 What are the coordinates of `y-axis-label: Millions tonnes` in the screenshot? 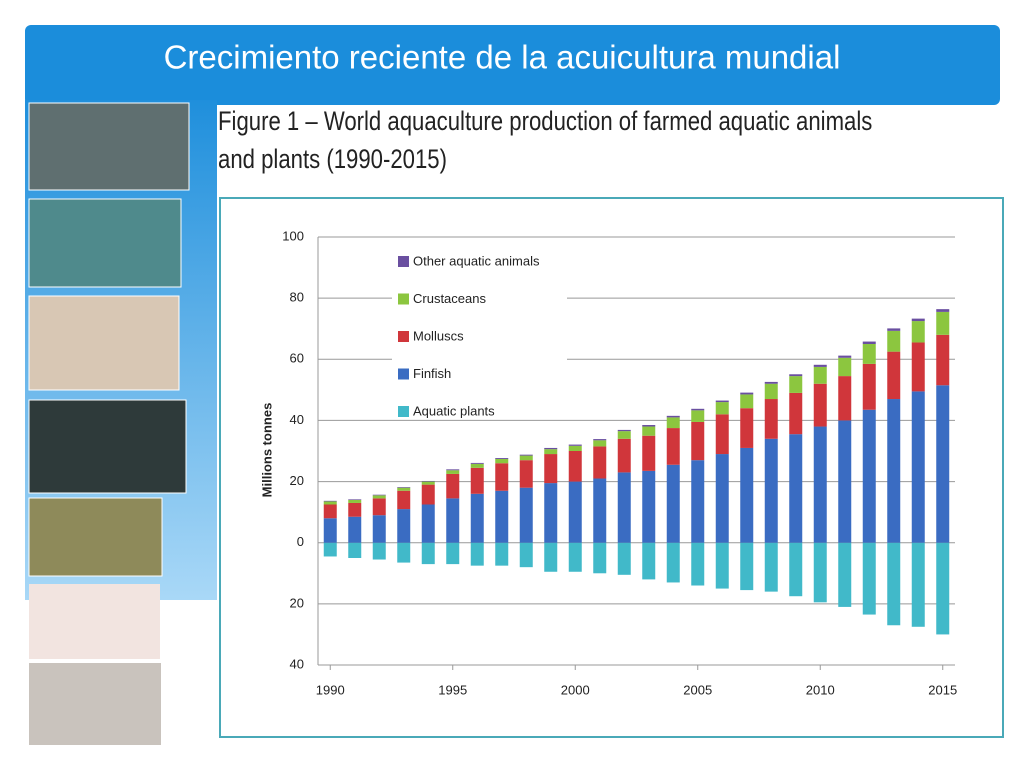 It's located at (266, 450).